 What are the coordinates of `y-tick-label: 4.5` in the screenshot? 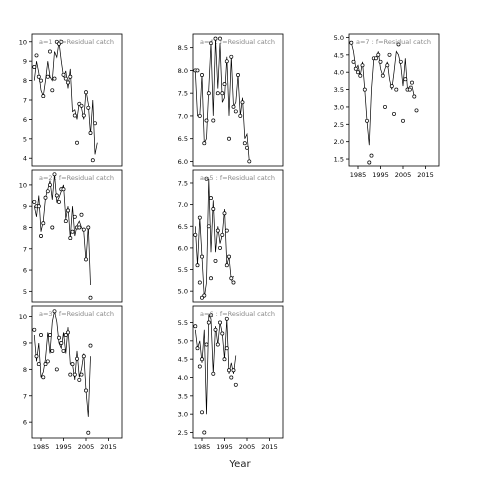 It's located at (183, 360).